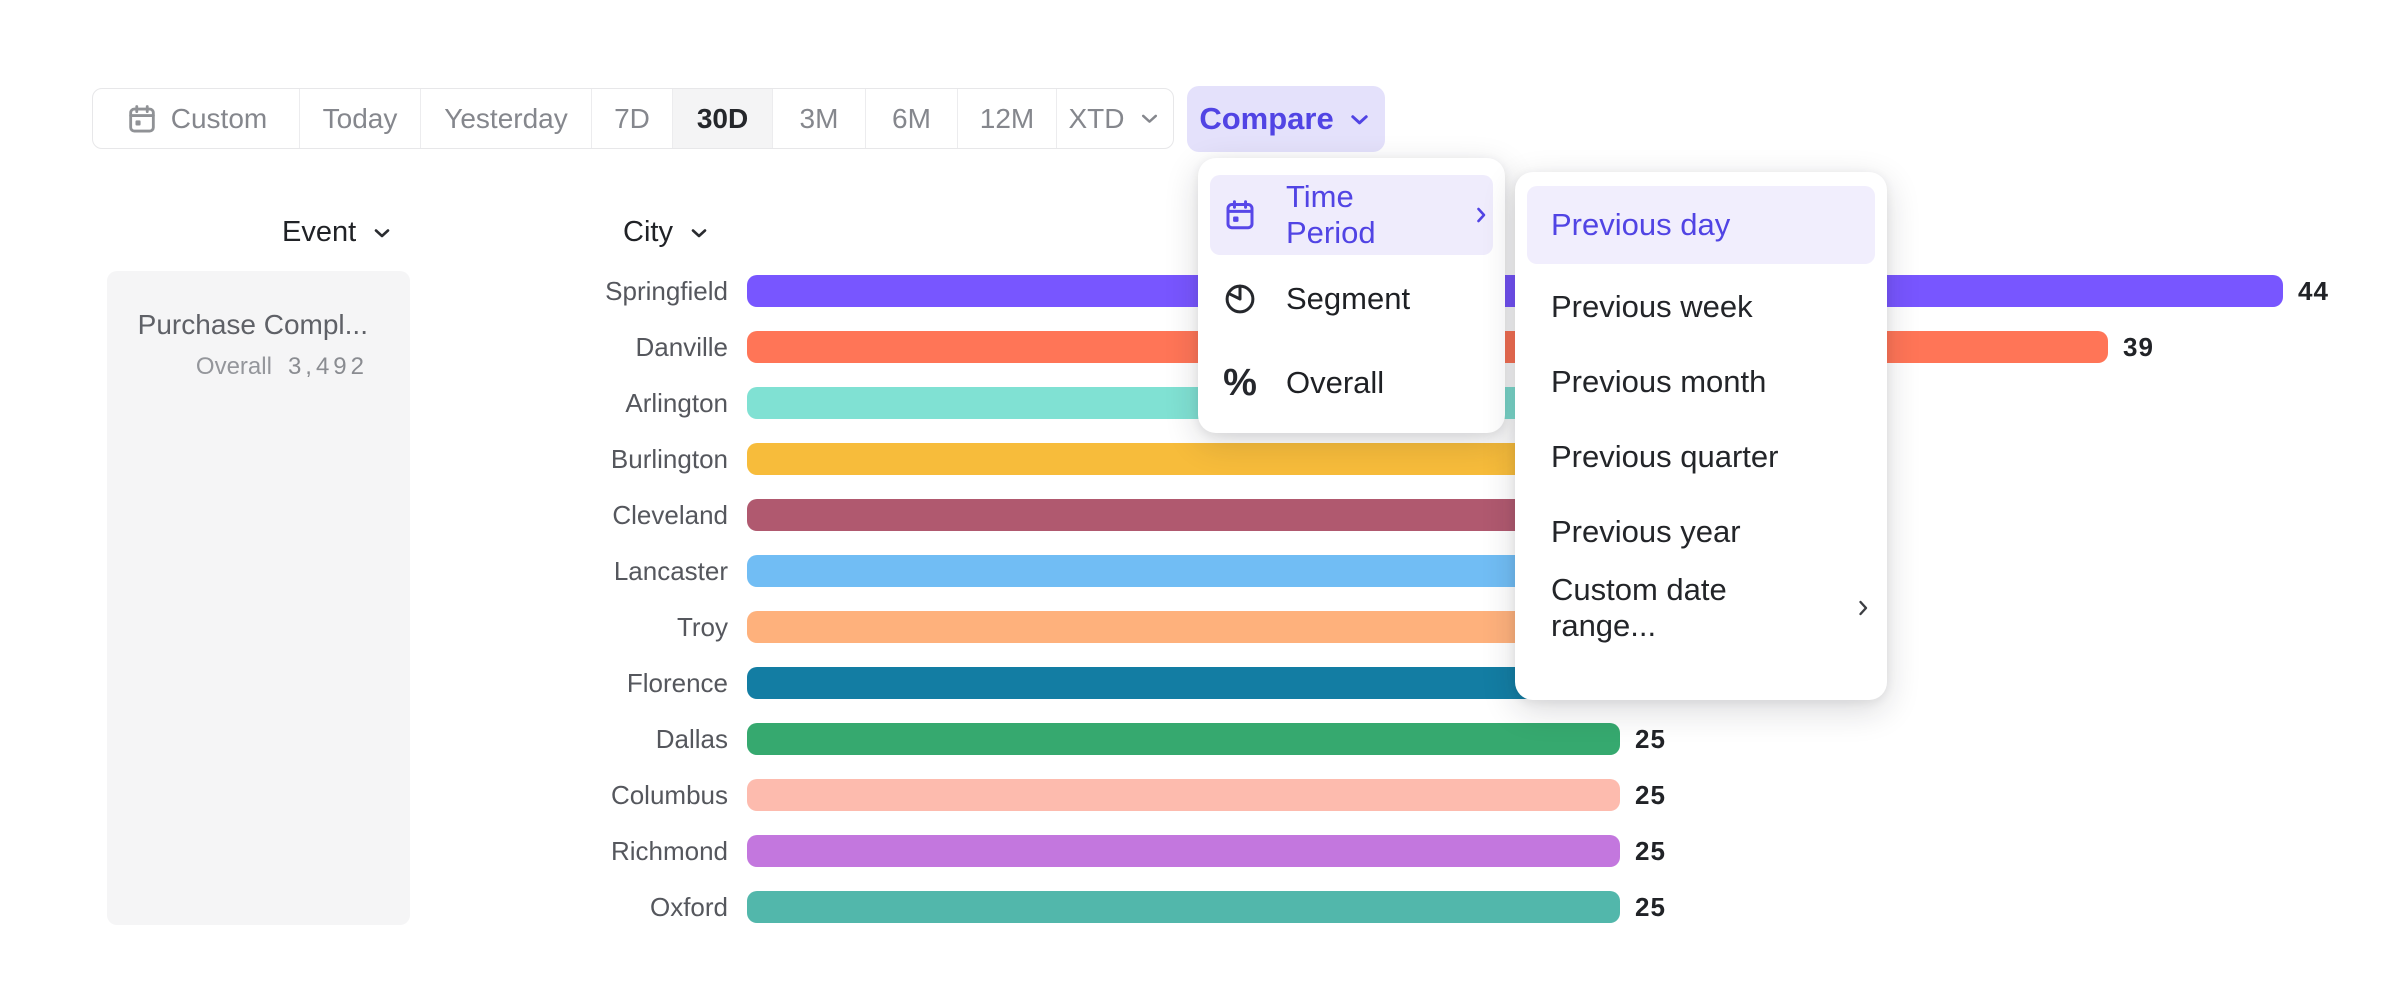  What do you see at coordinates (327, 366) in the screenshot?
I see `overall-value: 3,492` at bounding box center [327, 366].